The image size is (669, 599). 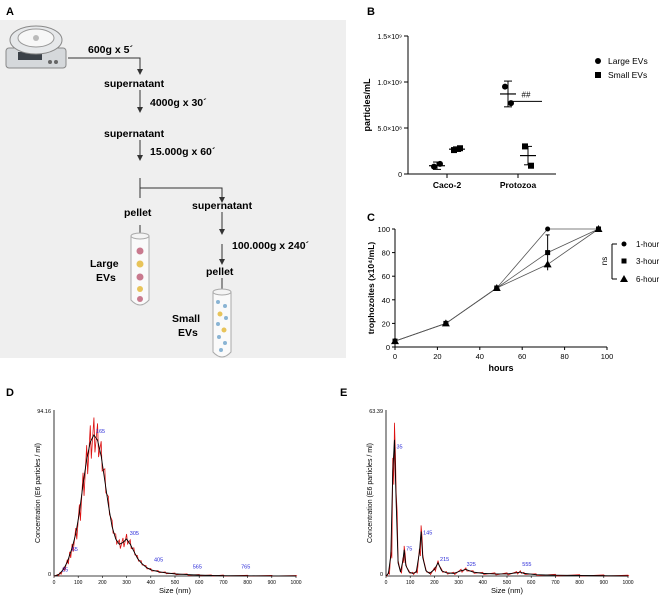 What do you see at coordinates (183, 152) in the screenshot?
I see `flow-step-15000g: 15.000g x 60´` at bounding box center [183, 152].